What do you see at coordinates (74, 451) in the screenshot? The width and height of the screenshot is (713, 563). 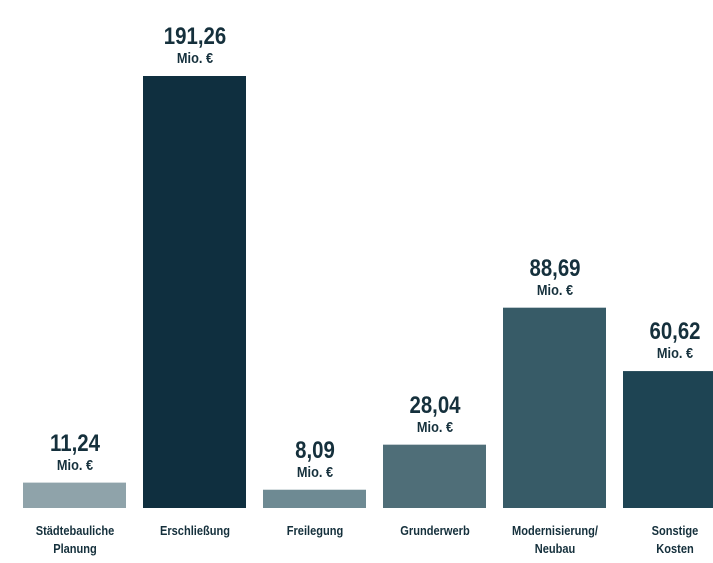 I see `value-label: 11,24 Mio. €` at bounding box center [74, 451].